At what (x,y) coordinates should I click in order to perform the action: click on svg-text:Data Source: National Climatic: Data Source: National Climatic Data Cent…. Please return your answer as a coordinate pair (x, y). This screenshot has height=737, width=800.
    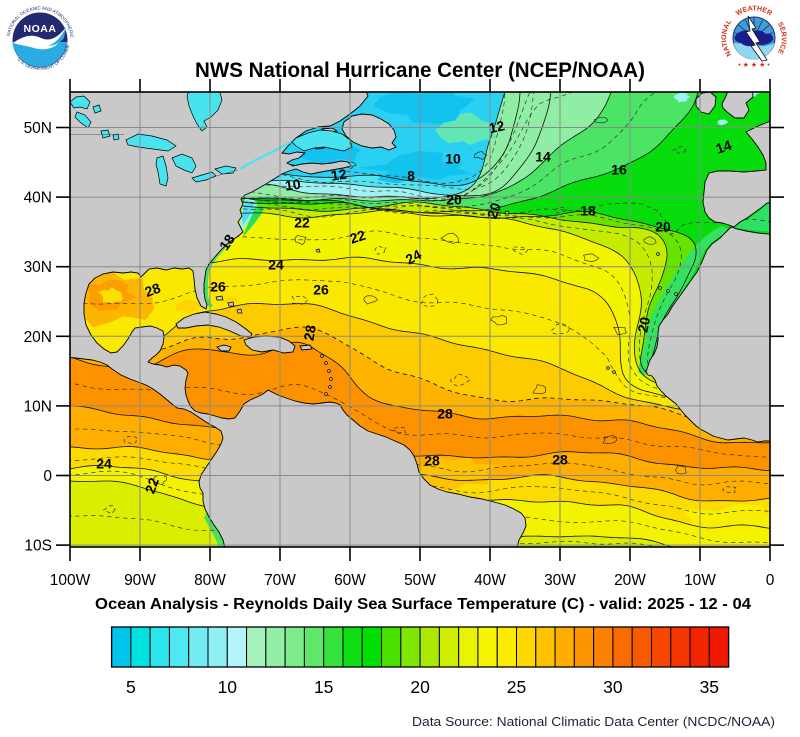
    Looking at the image, I should click on (593, 721).